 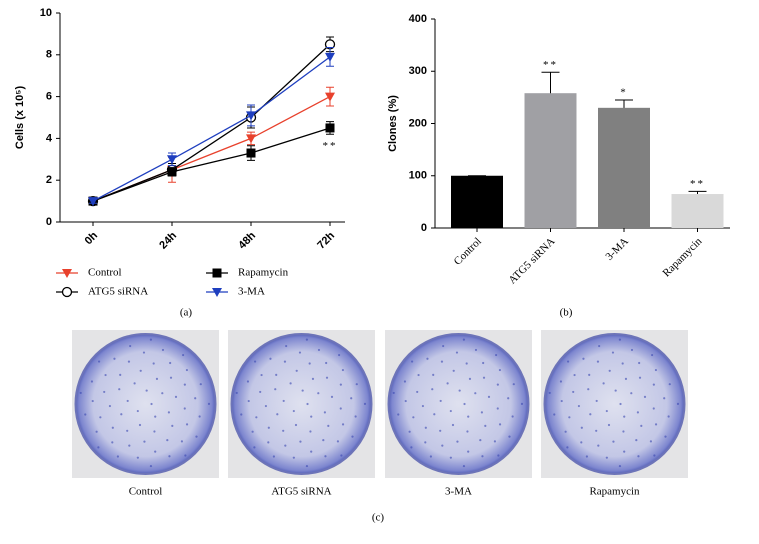 What do you see at coordinates (624, 93) in the screenshot?
I see `annotation: *` at bounding box center [624, 93].